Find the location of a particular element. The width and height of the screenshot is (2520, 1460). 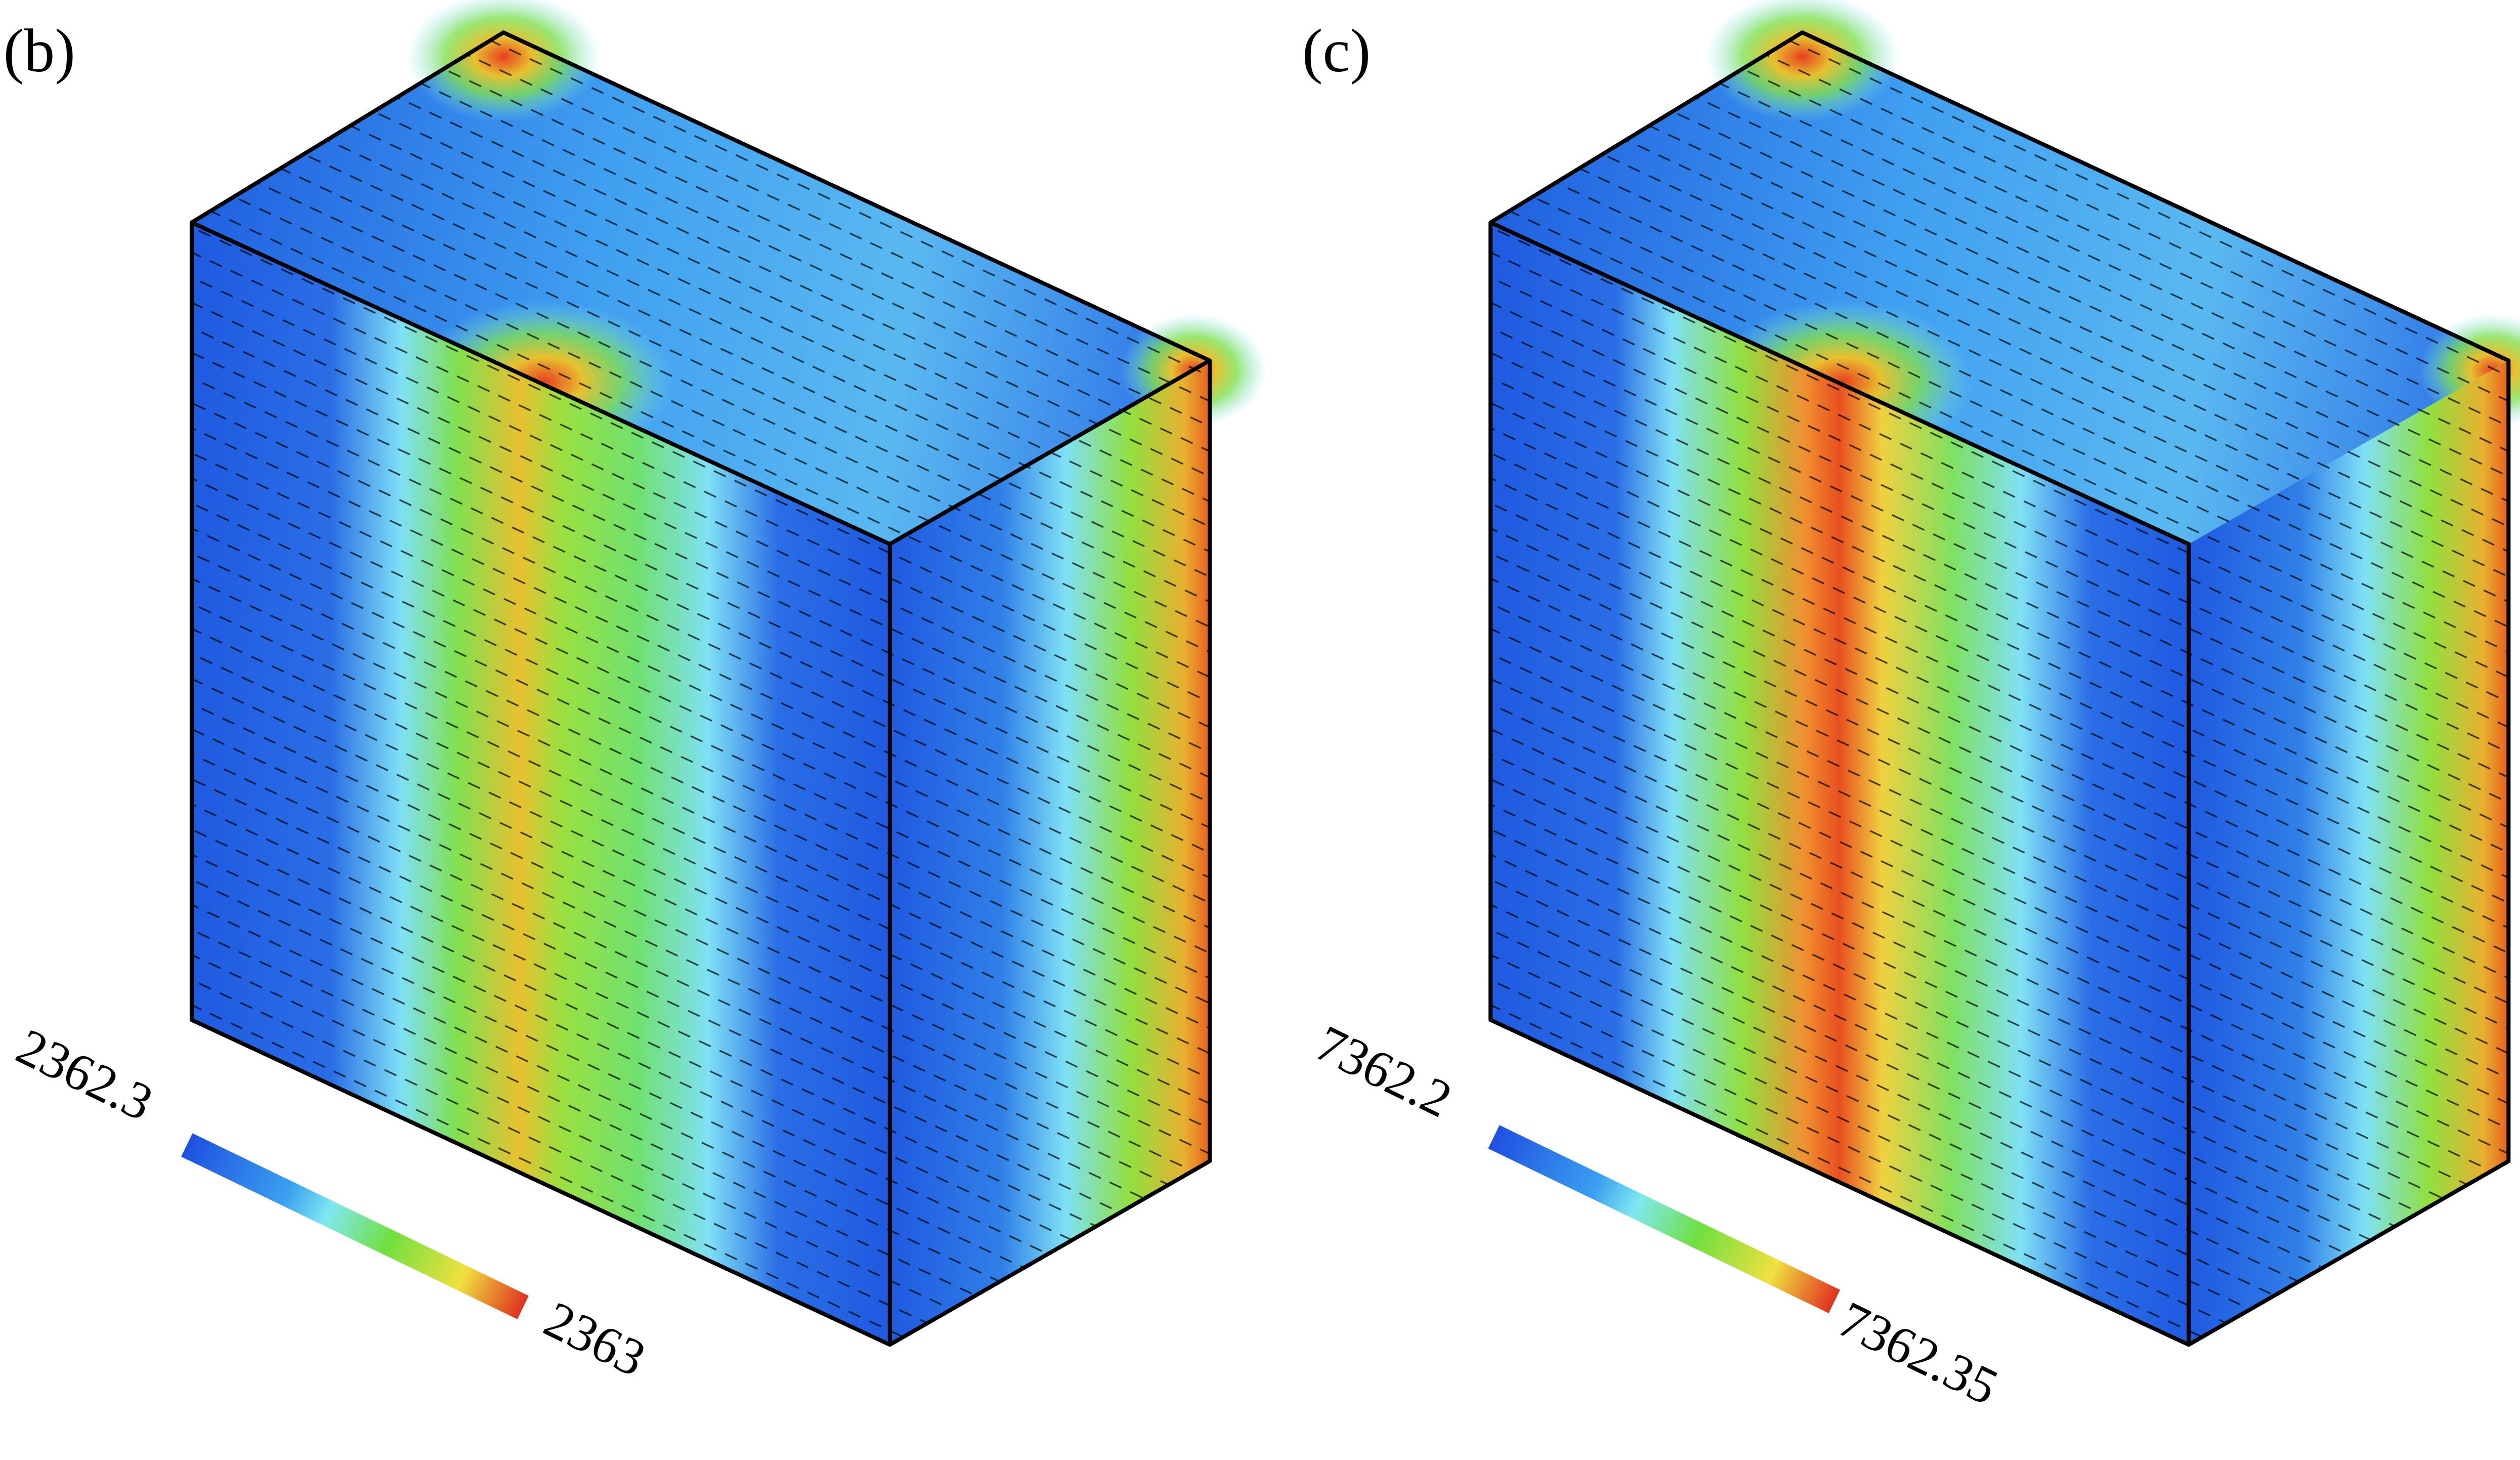

colorbar-min: 2362.3 is located at coordinates (85, 1075).